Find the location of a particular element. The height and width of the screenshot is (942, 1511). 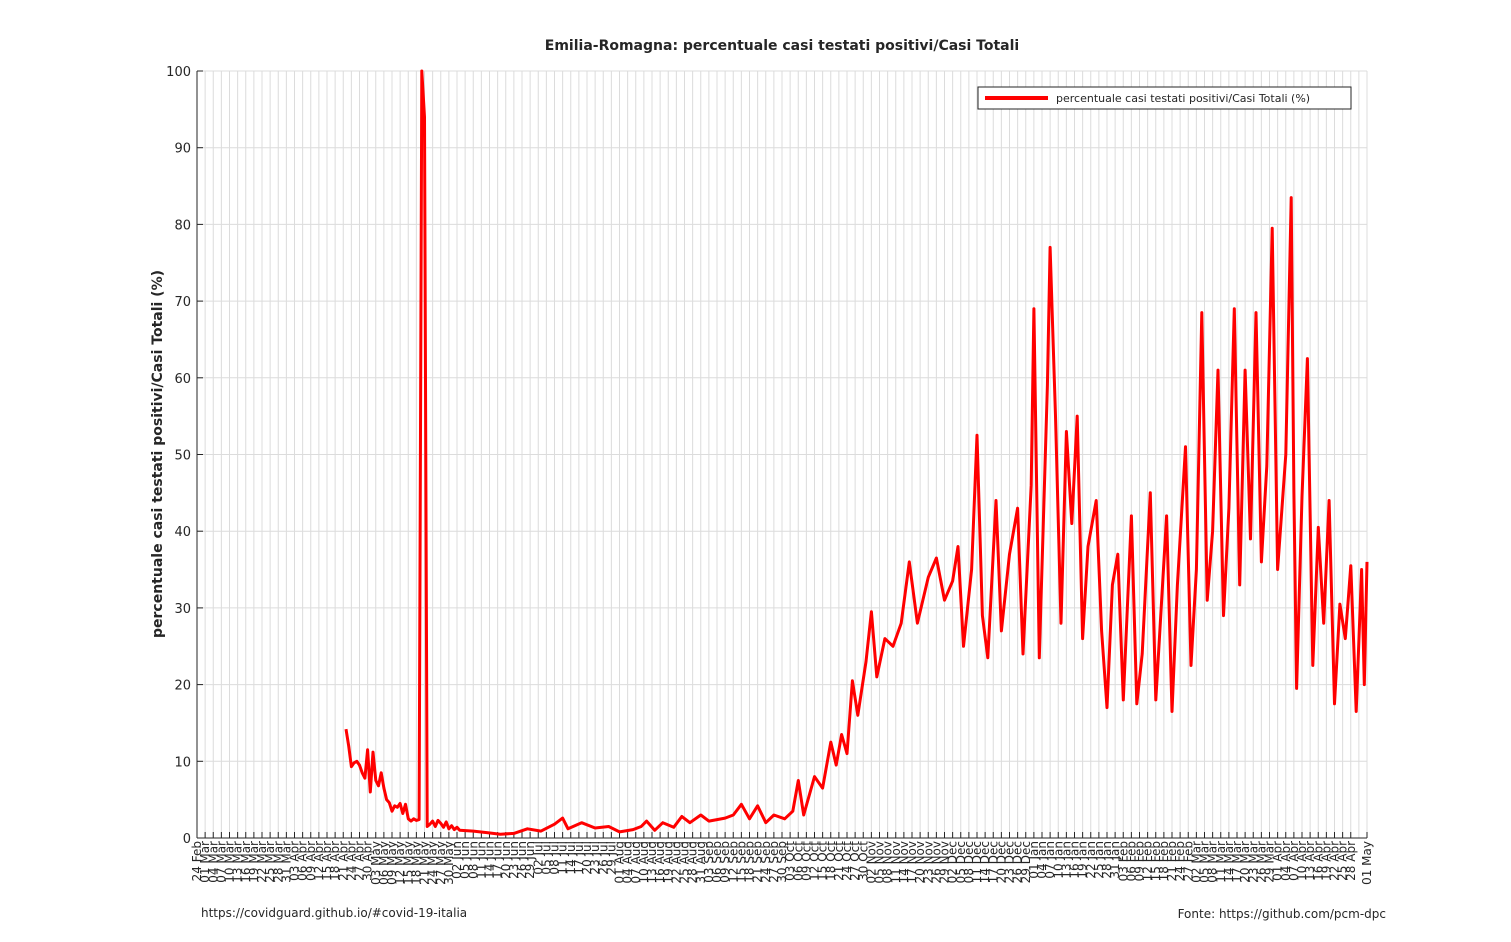

x-tick-label: 26 Dec is located at coordinates (1018, 862).